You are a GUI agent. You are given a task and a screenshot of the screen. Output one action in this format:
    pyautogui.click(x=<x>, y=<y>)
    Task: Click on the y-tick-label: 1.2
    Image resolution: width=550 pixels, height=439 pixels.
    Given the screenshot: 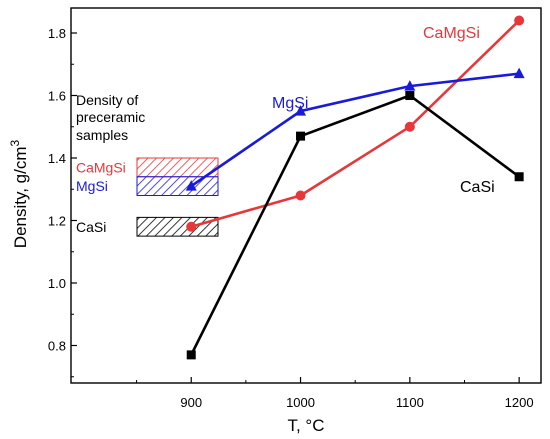 What is the action you would take?
    pyautogui.click(x=57, y=221)
    